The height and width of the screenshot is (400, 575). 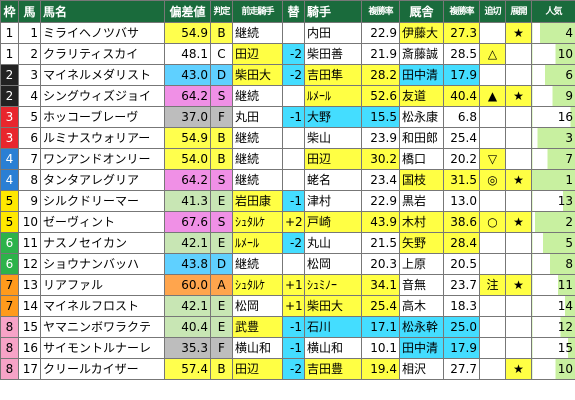 What do you see at coordinates (287, 75) in the screenshot?
I see `table-row: 2 3 マイネルメダリスト 43.0 D 柴田大 -2 吉田隼 28.2 田中清 17.9 6` at bounding box center [287, 75].